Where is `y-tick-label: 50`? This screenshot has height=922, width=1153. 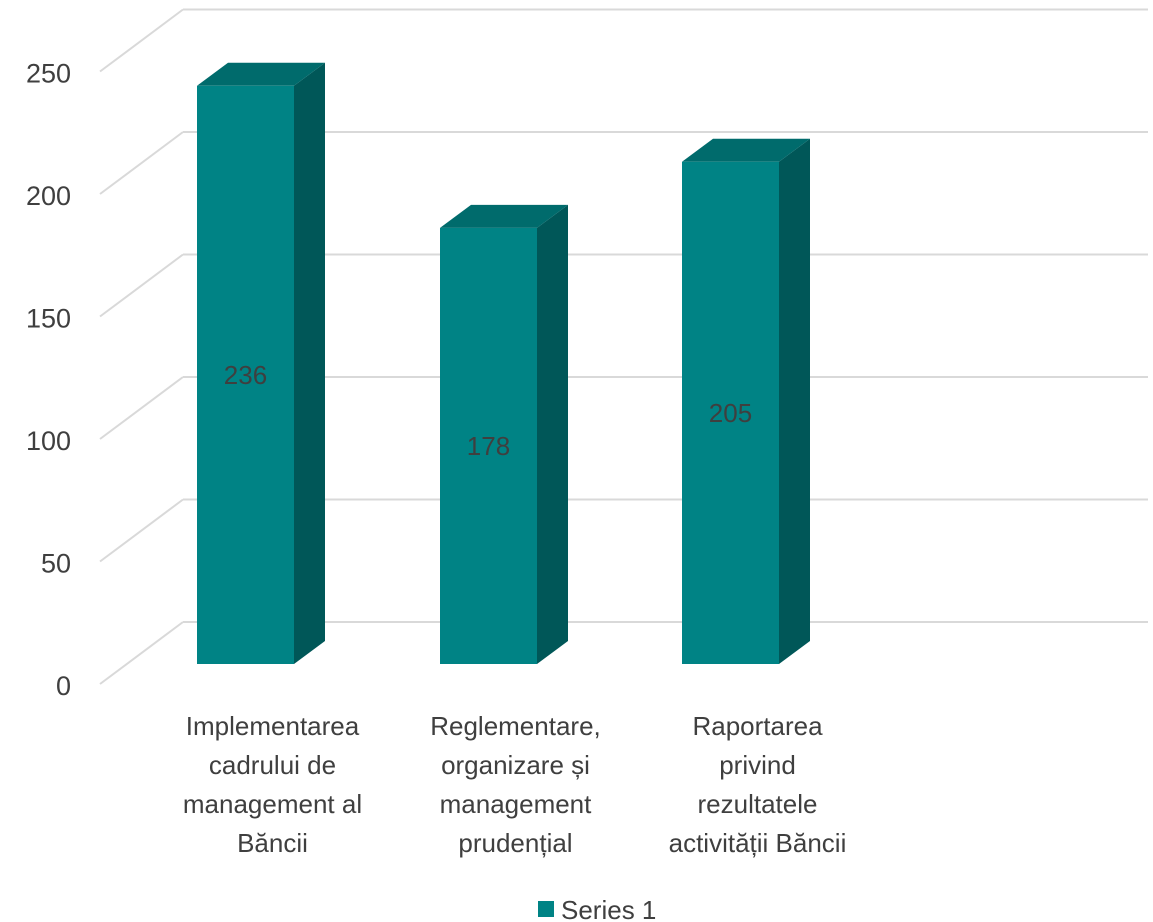 y-tick-label: 50 is located at coordinates (56, 564).